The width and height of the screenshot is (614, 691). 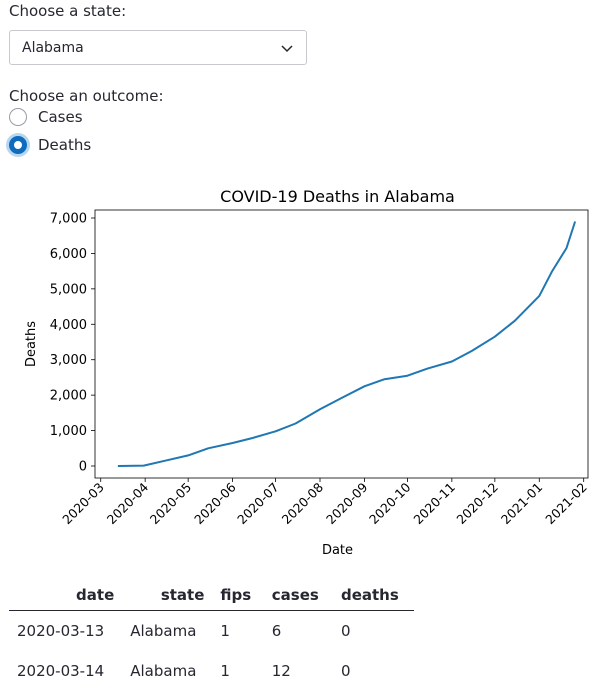 What do you see at coordinates (566, 504) in the screenshot?
I see `x-tick-label: 2021-02` at bounding box center [566, 504].